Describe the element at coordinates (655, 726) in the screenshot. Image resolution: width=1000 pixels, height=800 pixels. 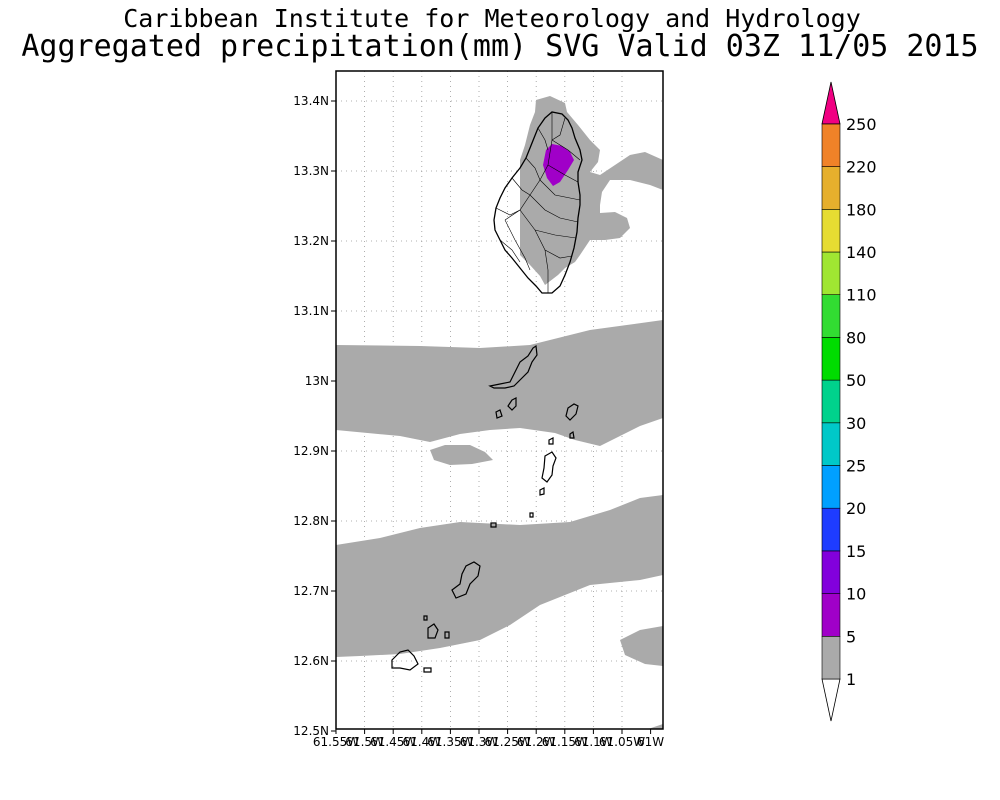
I see `rain-patch-corner` at that location.